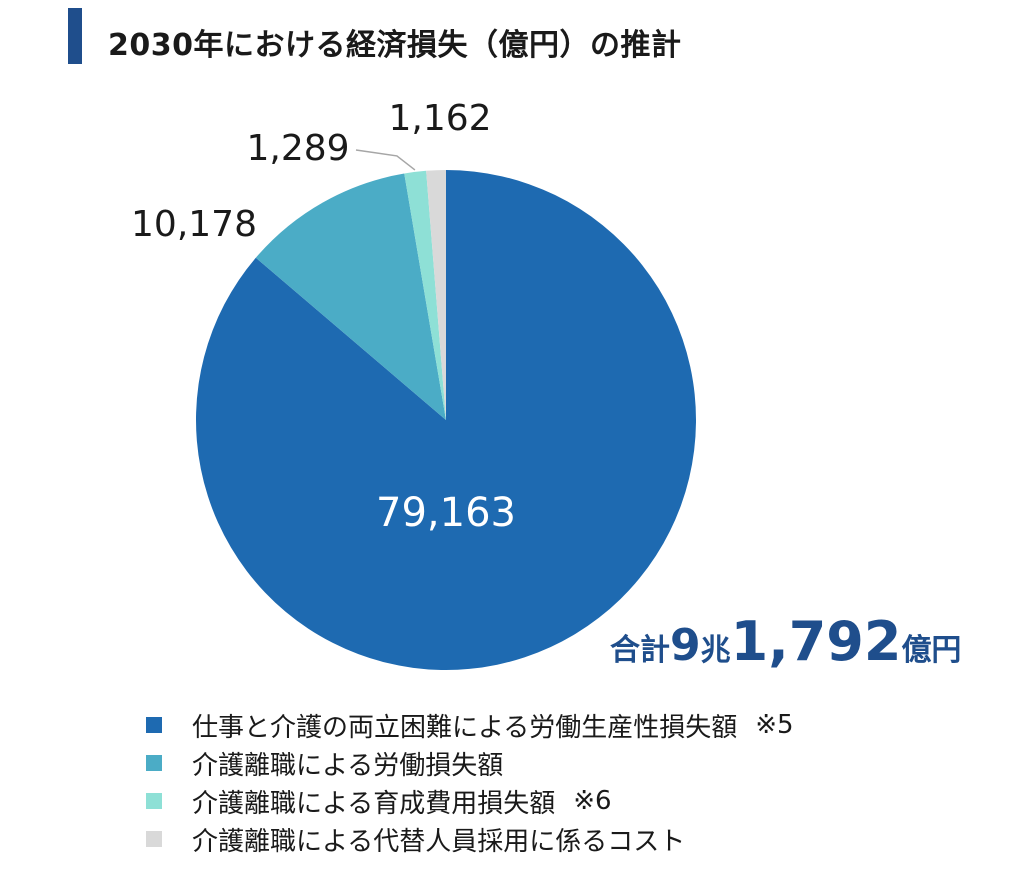  What do you see at coordinates (931, 650) in the screenshot?
I see `total-unit2: 億円` at bounding box center [931, 650].